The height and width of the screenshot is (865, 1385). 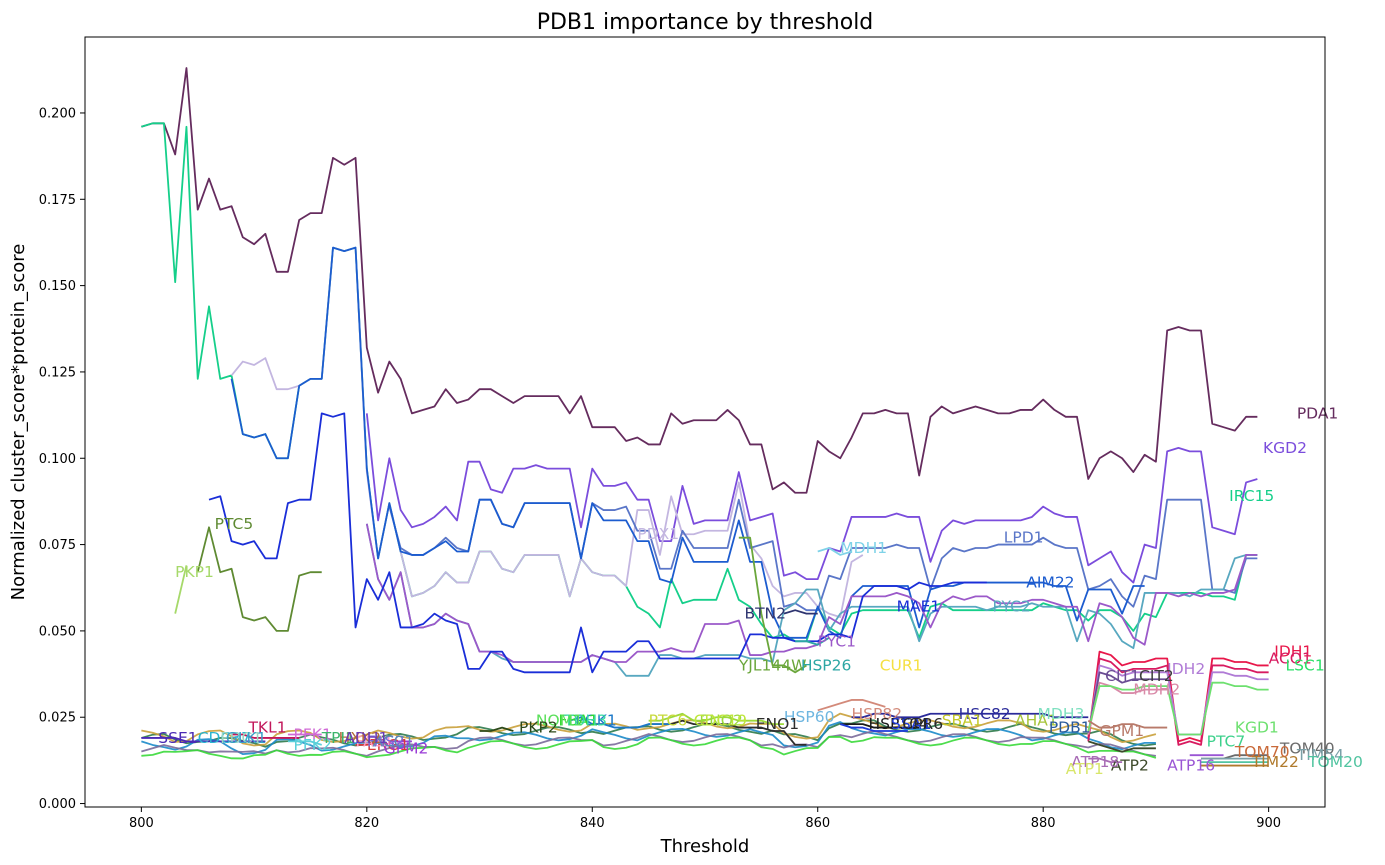 What do you see at coordinates (1061, 714) in the screenshot?
I see `series-label-mdh3: MDH3` at bounding box center [1061, 714].